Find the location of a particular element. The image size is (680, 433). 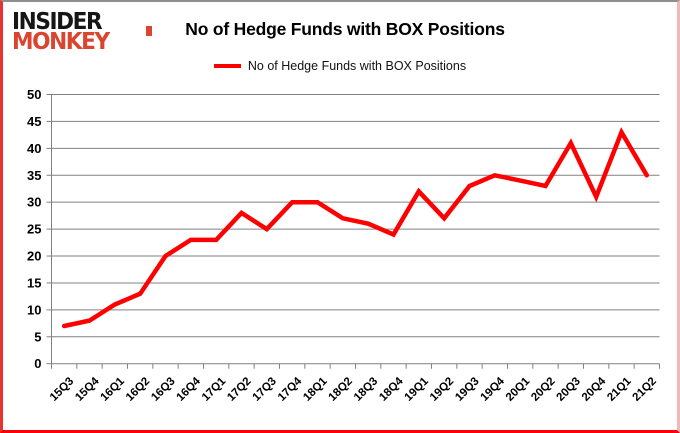

insider-monkey-logo: INSIDER MONKEY is located at coordinates (61, 32).